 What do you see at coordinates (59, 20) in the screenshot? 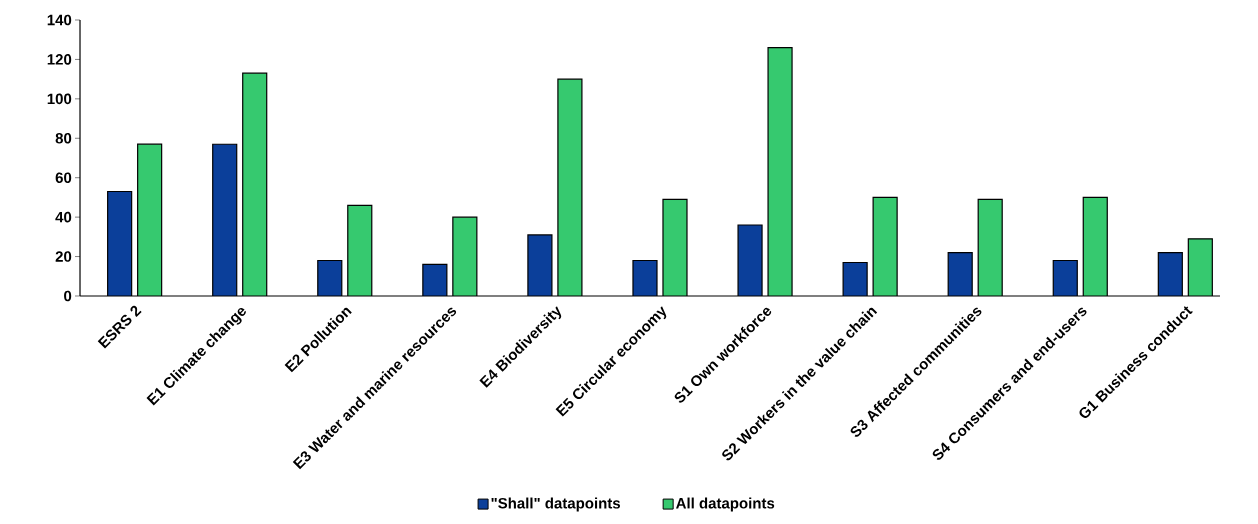
I see `y-tick-label: 140` at bounding box center [59, 20].